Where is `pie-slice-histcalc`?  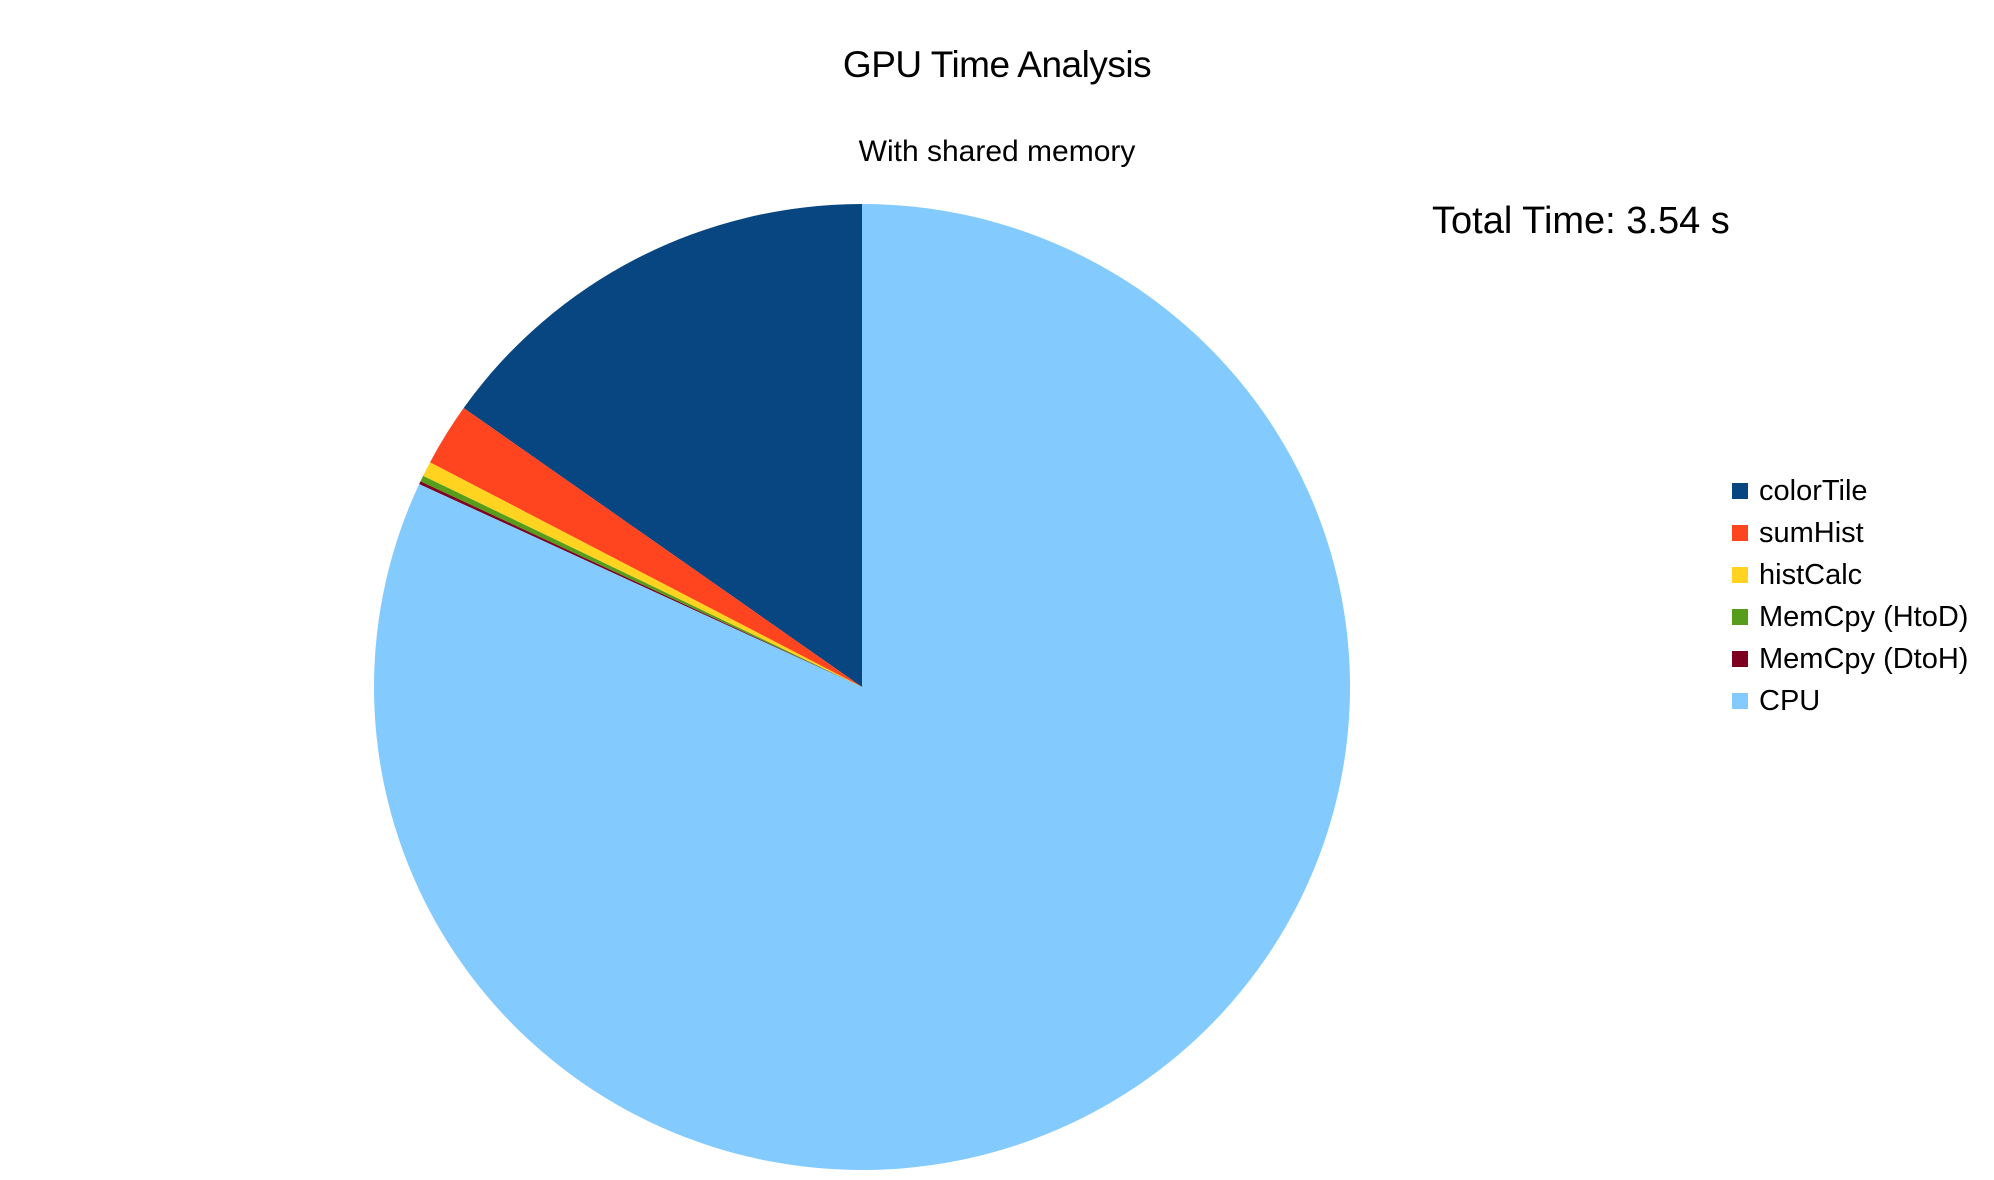
pie-slice-histcalc is located at coordinates (642, 574).